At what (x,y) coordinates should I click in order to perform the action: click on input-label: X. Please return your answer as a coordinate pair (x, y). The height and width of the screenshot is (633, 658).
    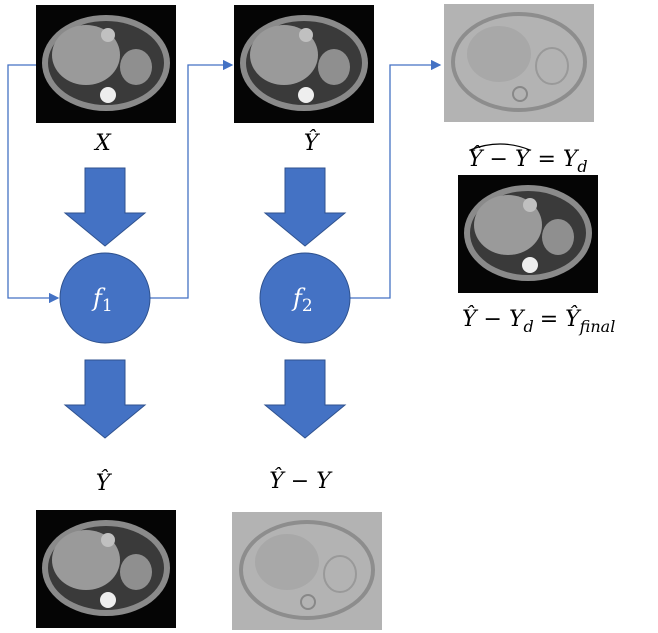
    Looking at the image, I should click on (102, 143).